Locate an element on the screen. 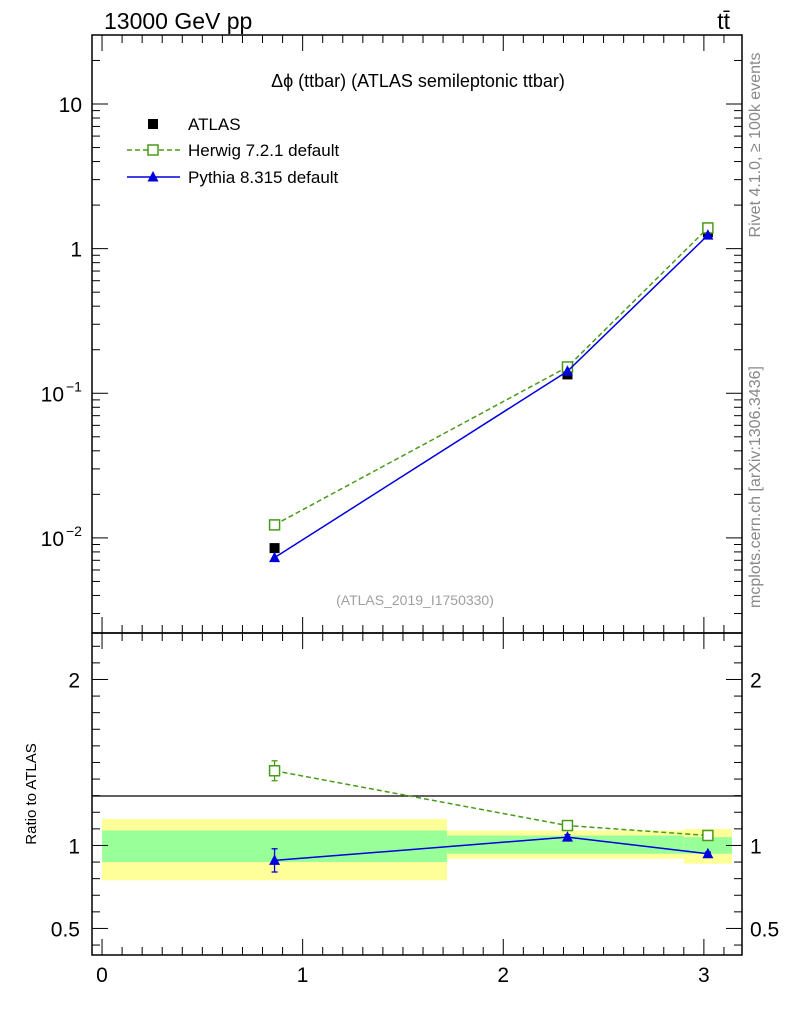 The width and height of the screenshot is (786, 1024). ratio-y-tick-label-right: 1 is located at coordinates (756, 846).